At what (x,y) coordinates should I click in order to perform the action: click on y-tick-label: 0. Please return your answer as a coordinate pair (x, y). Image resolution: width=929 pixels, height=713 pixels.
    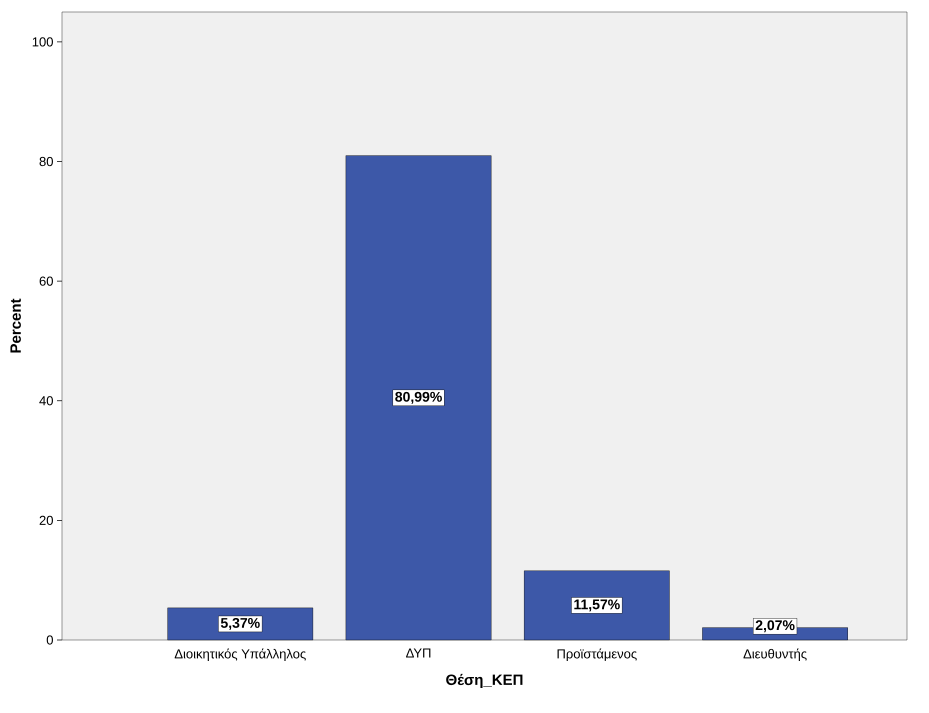
    Looking at the image, I should click on (49, 640).